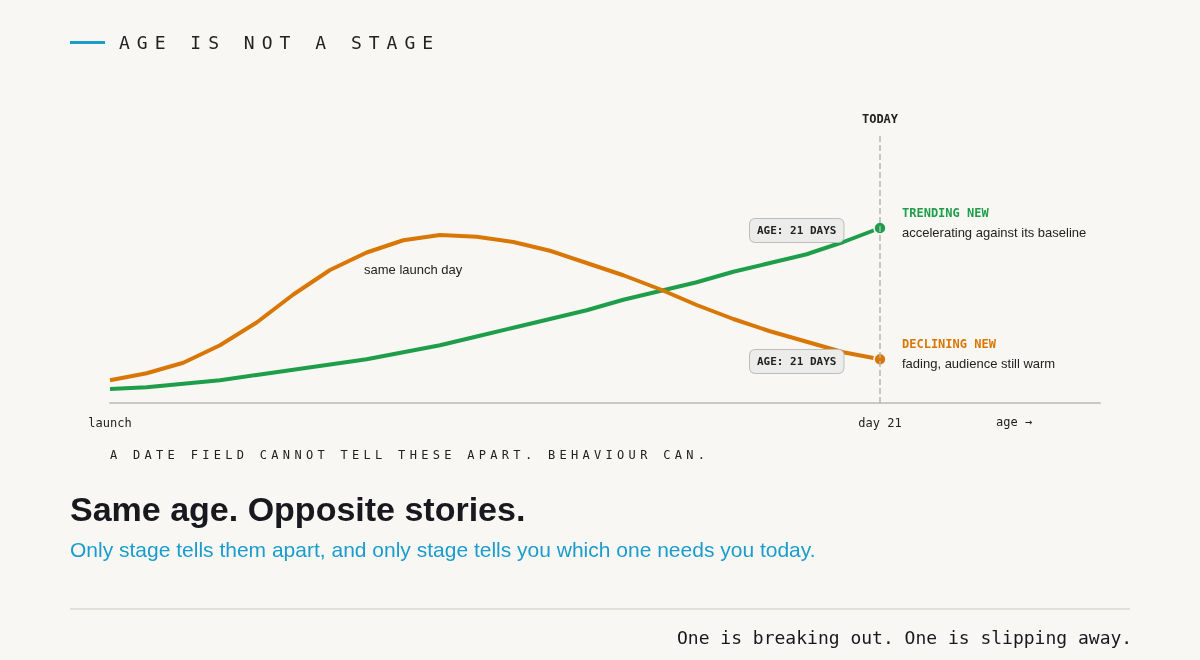  What do you see at coordinates (1014, 422) in the screenshot?
I see `x-axis-title: age →` at bounding box center [1014, 422].